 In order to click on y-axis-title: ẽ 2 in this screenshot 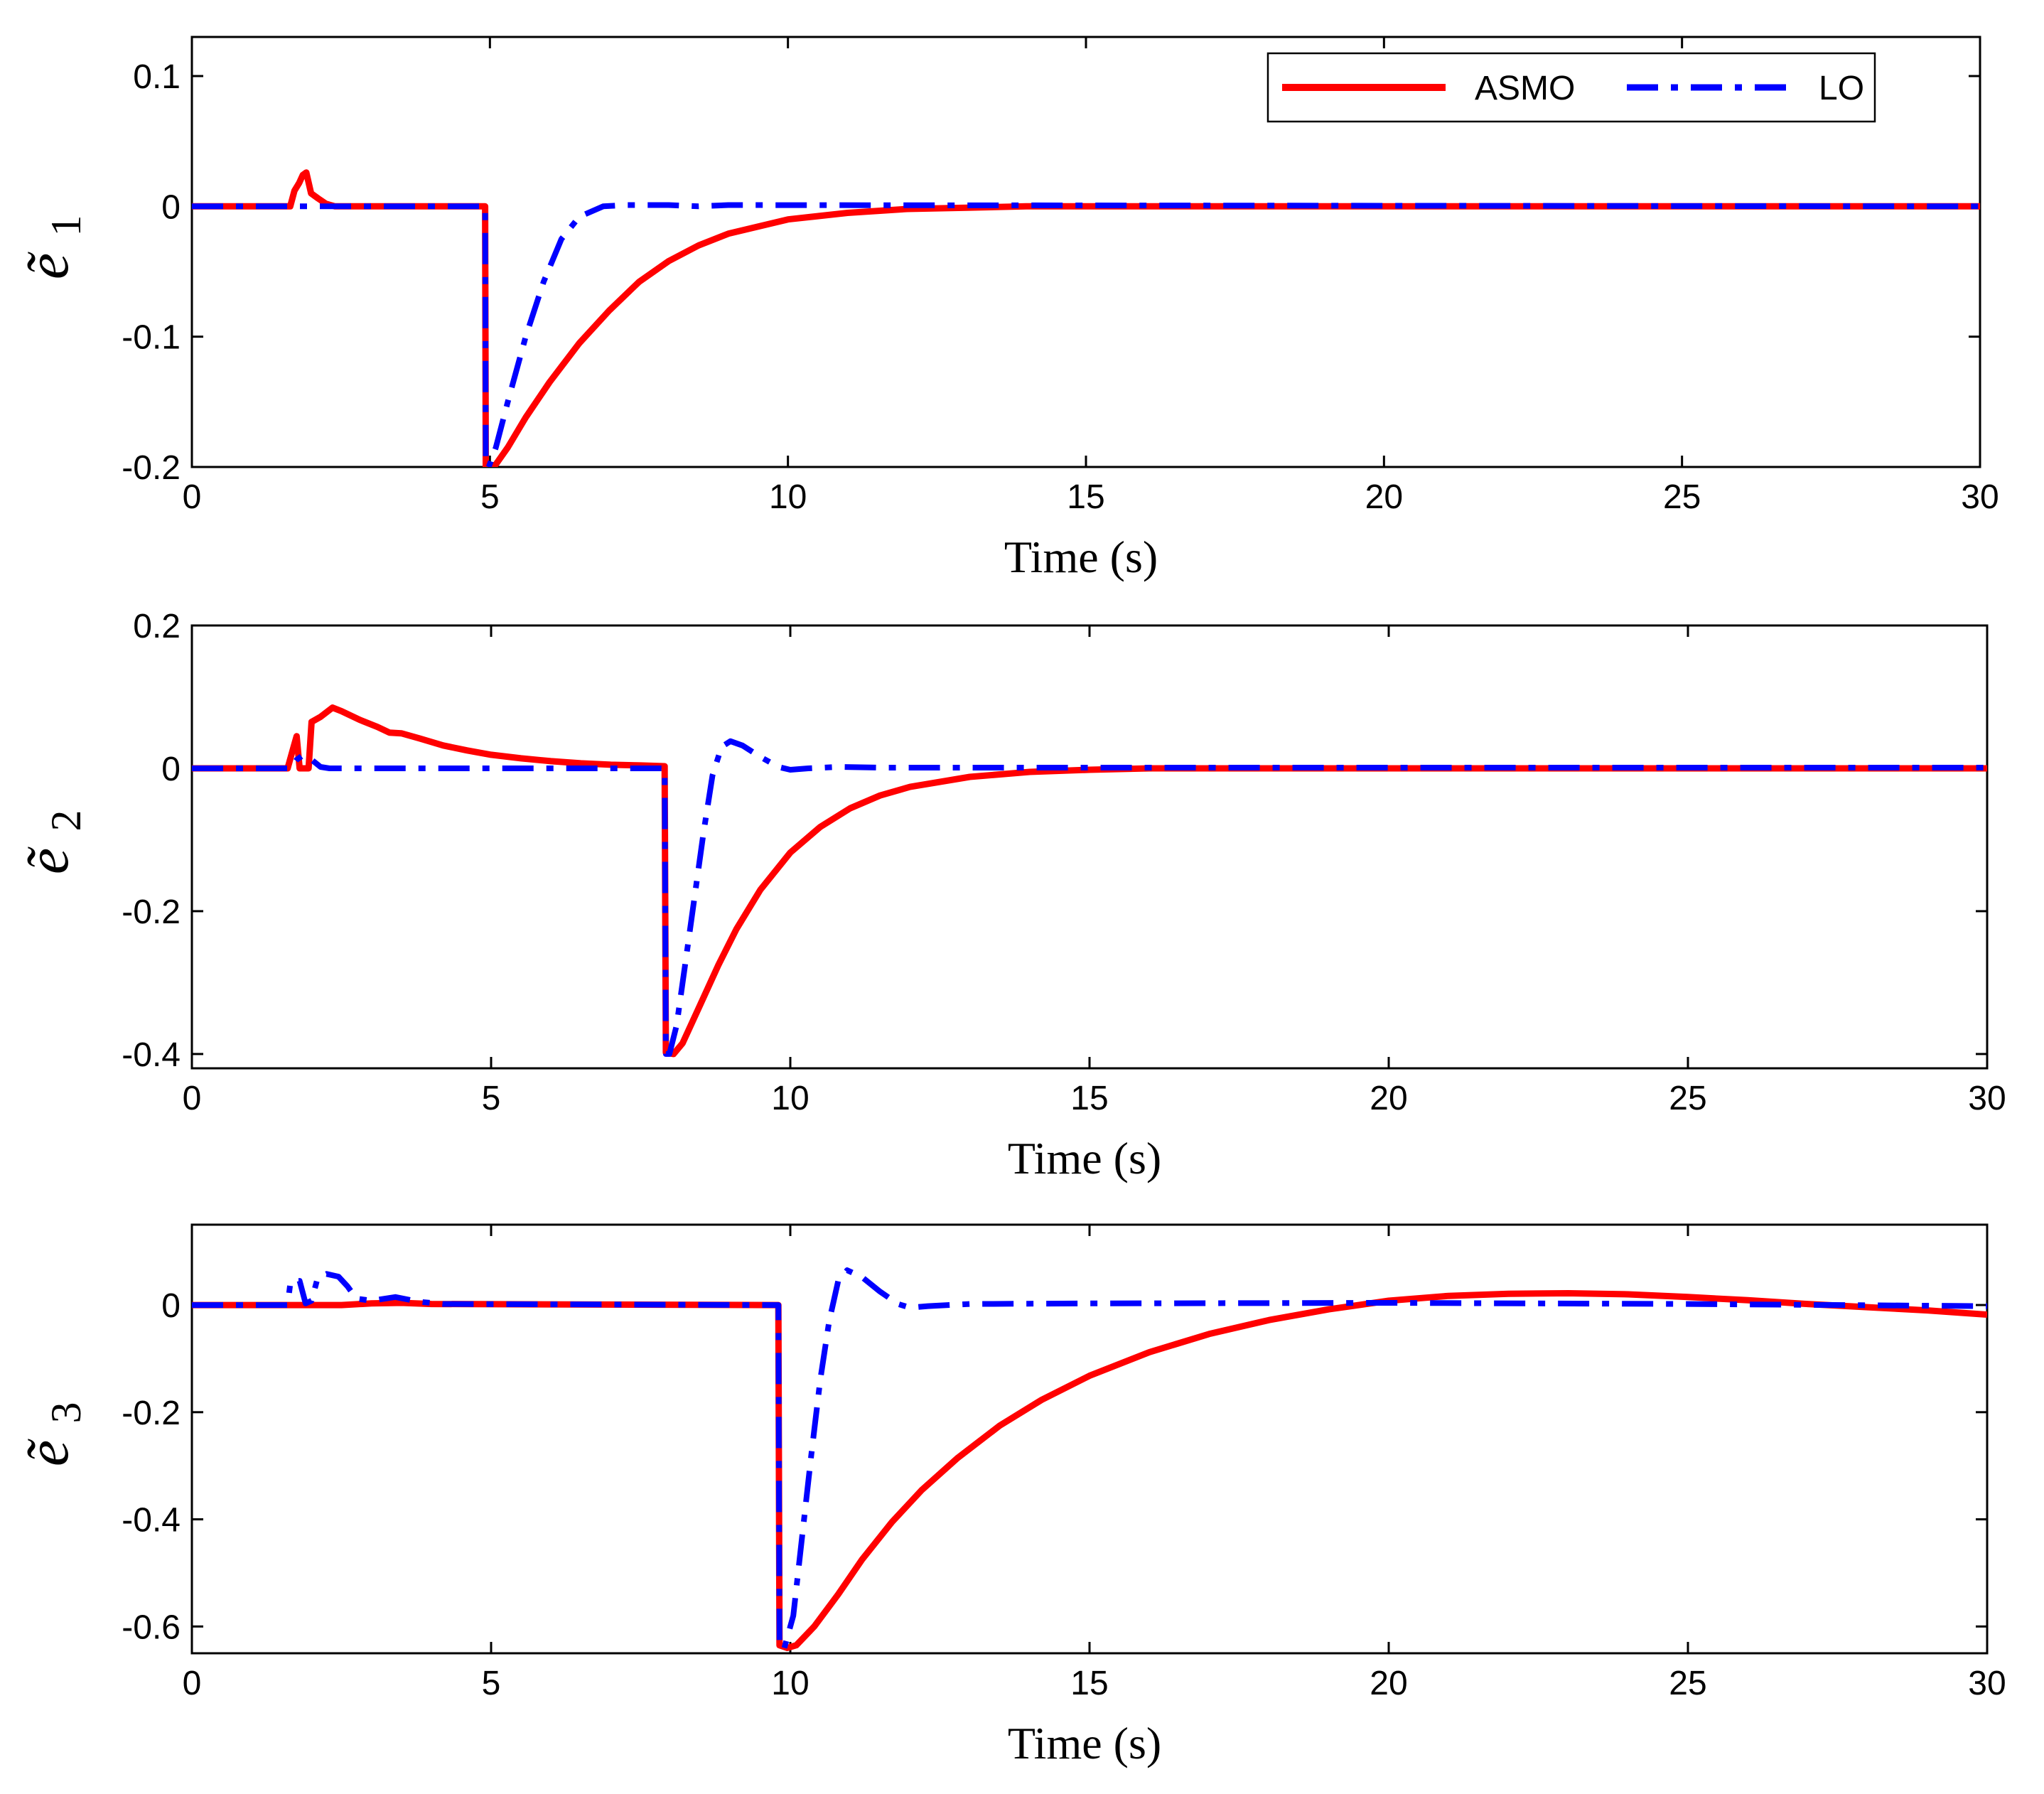, I will do `click(52, 842)`.